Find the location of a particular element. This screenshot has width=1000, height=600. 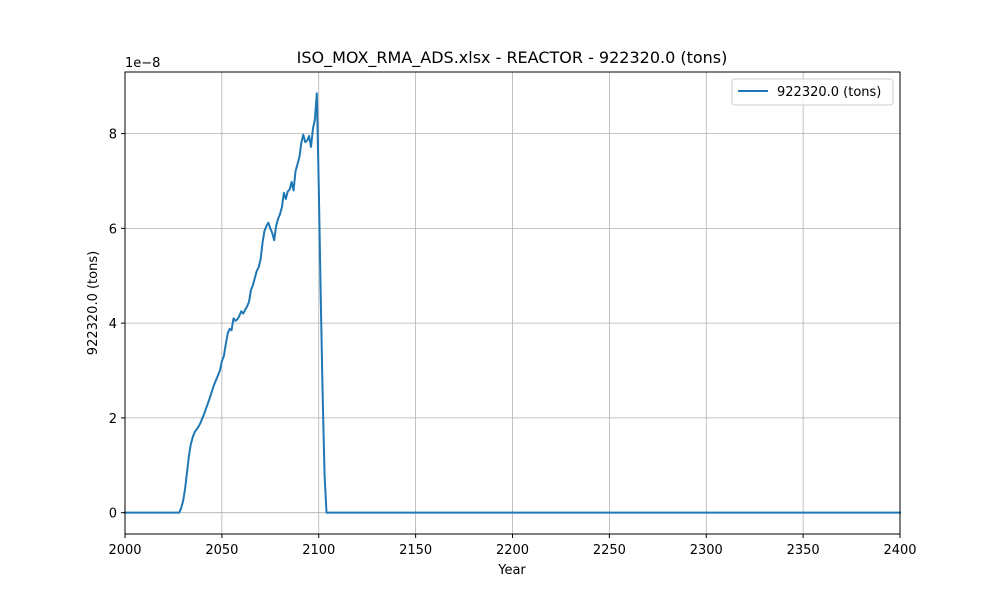

x-tick-label: 2400 is located at coordinates (899, 550).